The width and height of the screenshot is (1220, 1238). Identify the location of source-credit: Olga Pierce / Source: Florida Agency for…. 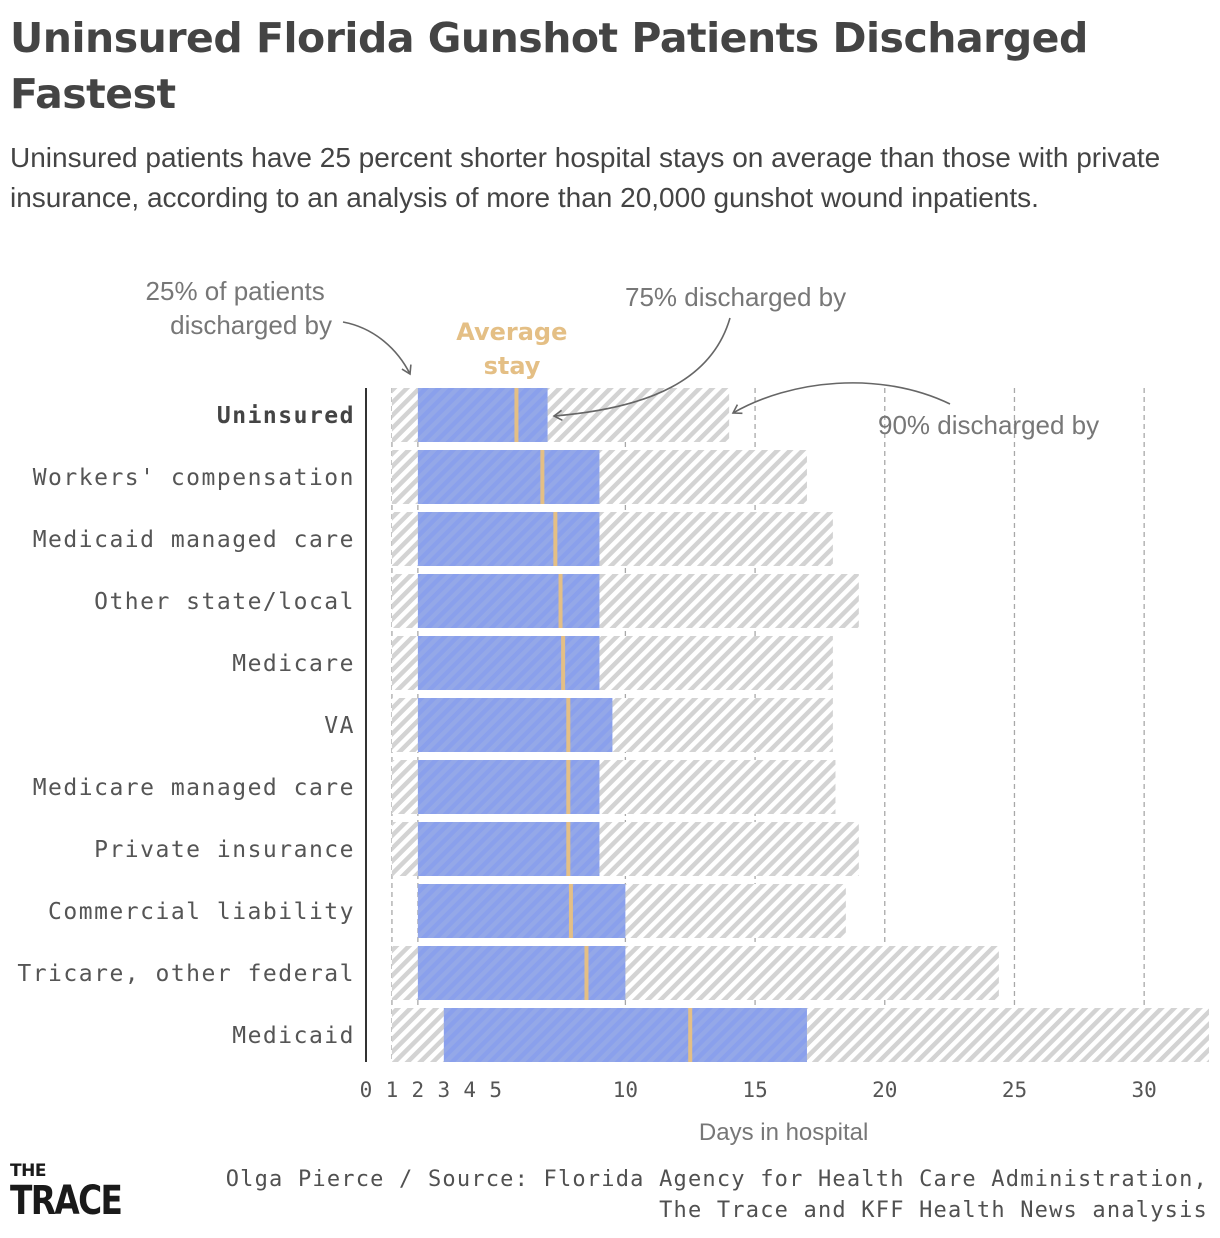
(717, 1195).